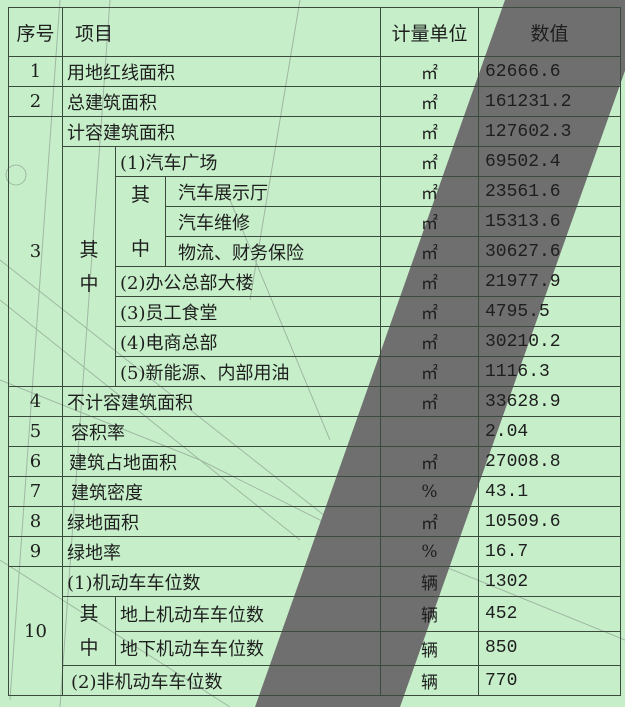 The height and width of the screenshot is (707, 625). What do you see at coordinates (549, 101) in the screenshot?
I see `row-value: 161231.2` at bounding box center [549, 101].